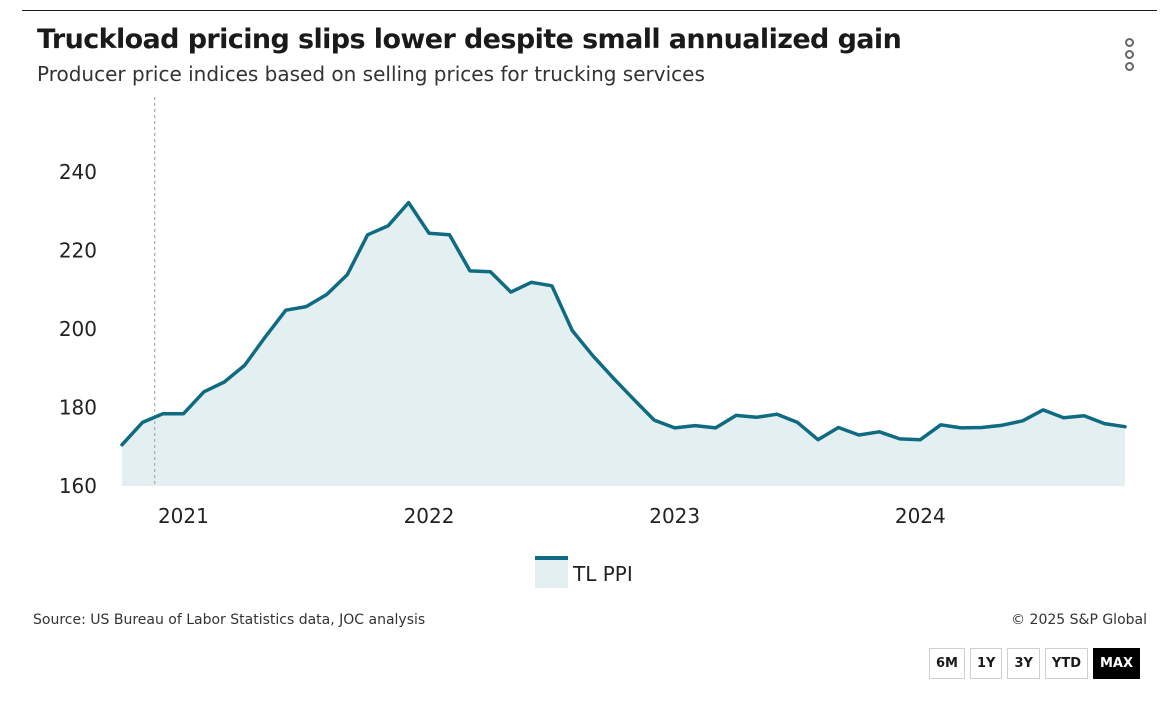 This screenshot has width=1165, height=705. I want to click on copyright-note: © 2025 S&P Global, so click(1079, 620).